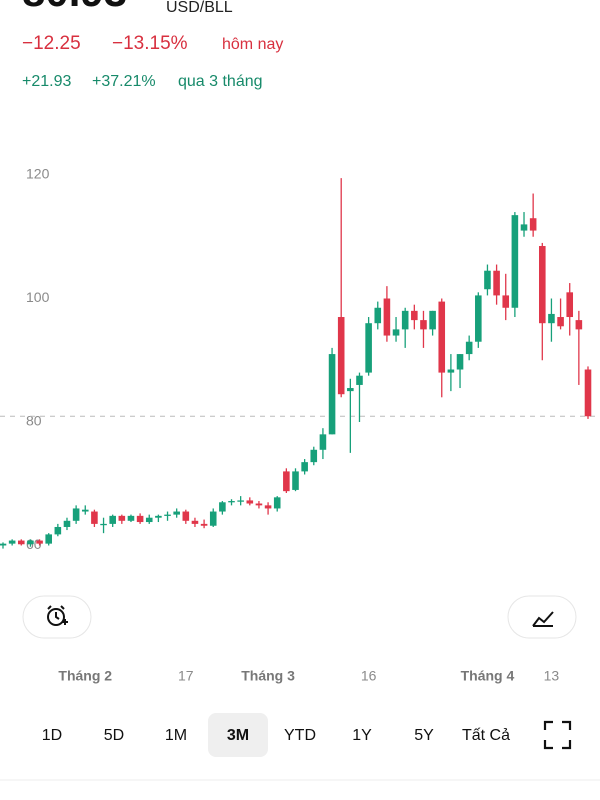  I want to click on y-tick-label: 100, so click(38, 297).